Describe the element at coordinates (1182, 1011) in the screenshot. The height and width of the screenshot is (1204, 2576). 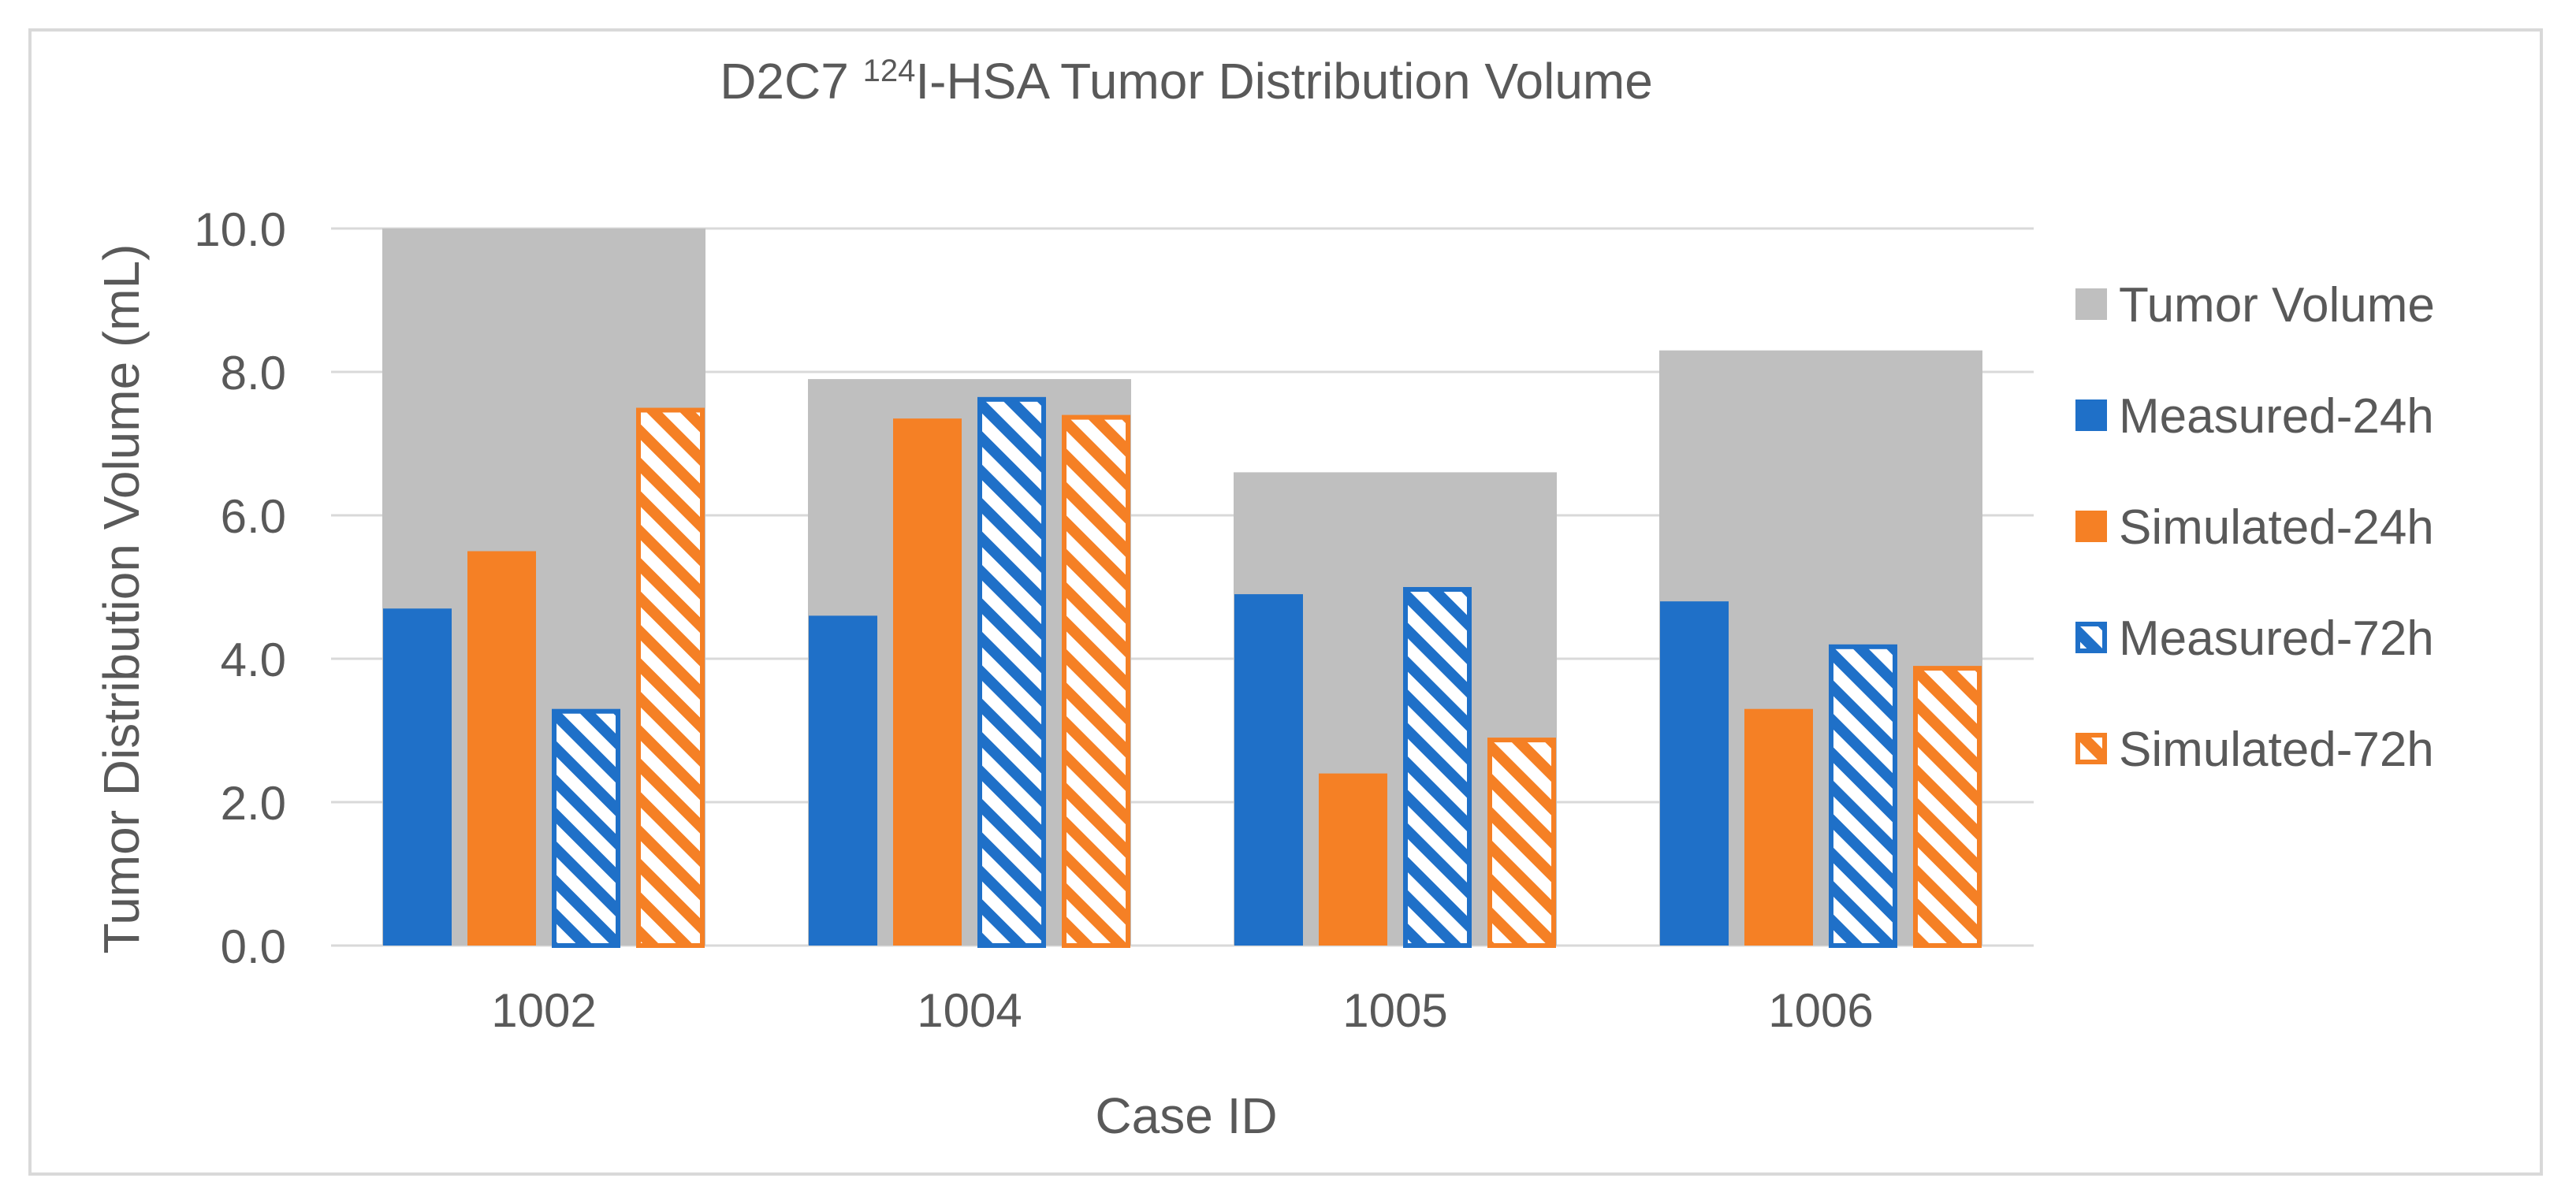
I see `x-axis-ticks: 1002 1004 1005 1006` at that location.